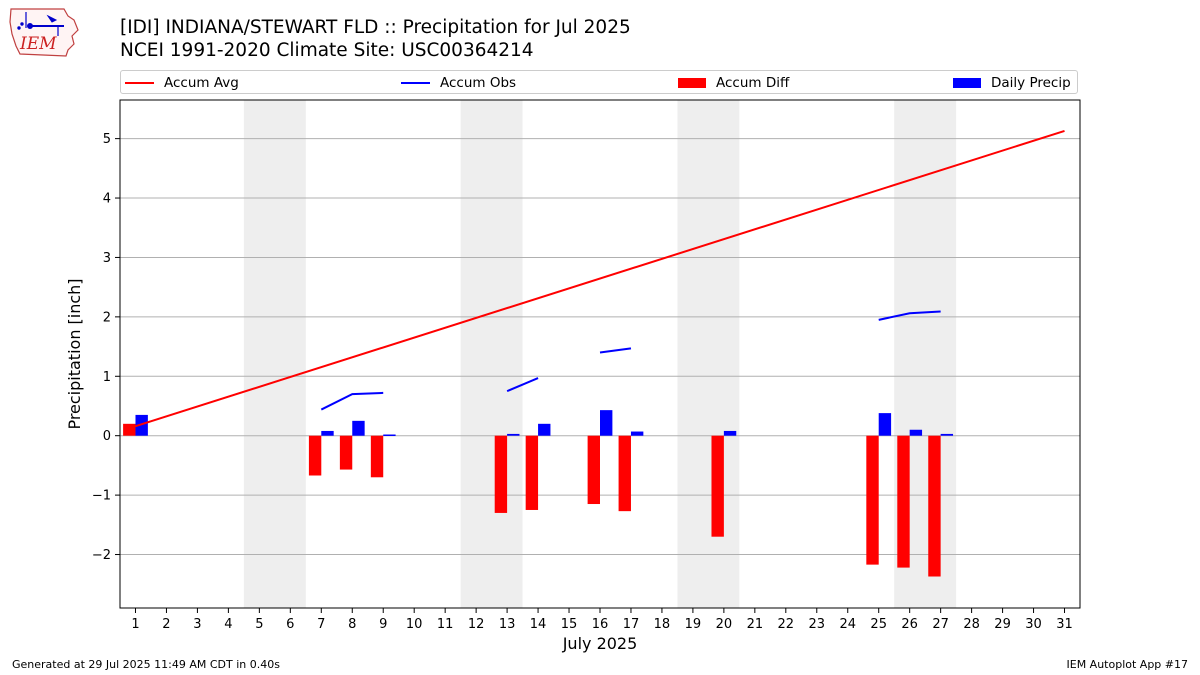 This screenshot has height=675, width=1200. I want to click on x-tick-label: 15, so click(569, 624).